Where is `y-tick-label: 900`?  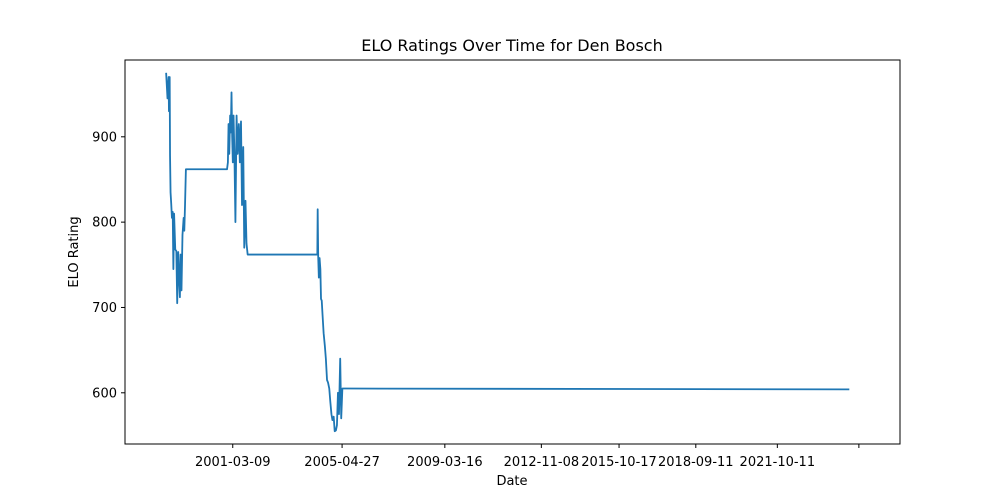 y-tick-label: 900 is located at coordinates (104, 137).